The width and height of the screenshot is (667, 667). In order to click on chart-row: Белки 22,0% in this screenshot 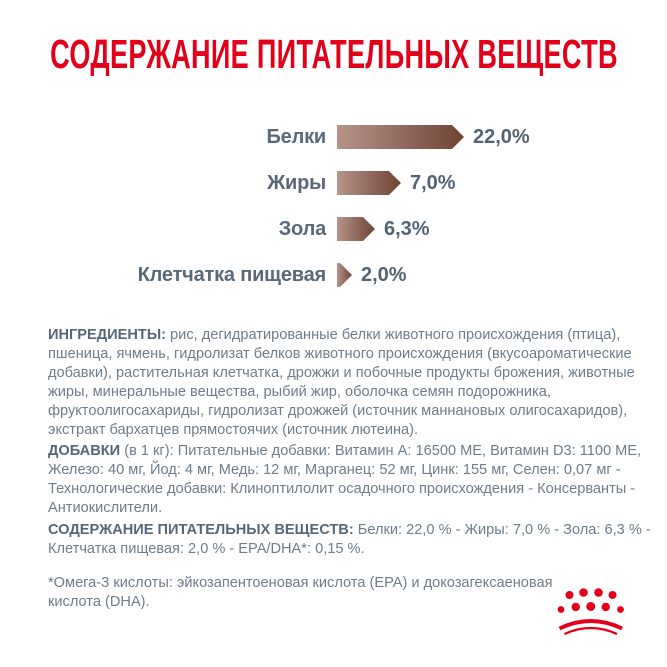, I will do `click(290, 137)`.